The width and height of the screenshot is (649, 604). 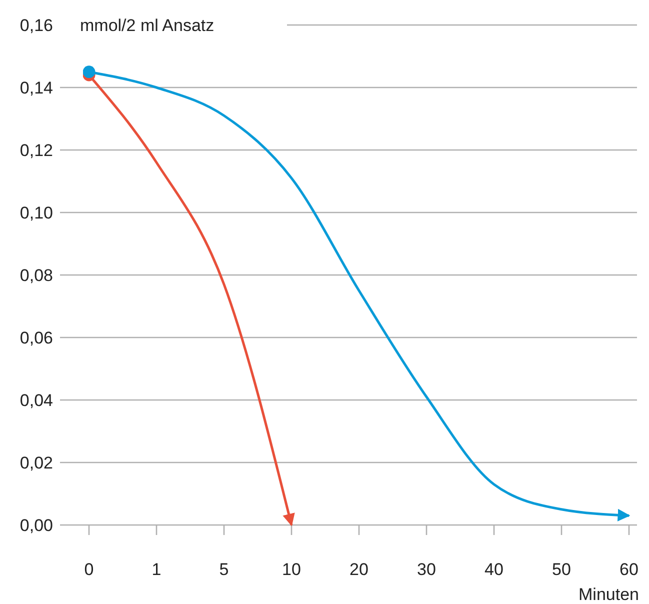 I want to click on x-tick-label: 40, so click(x=494, y=569).